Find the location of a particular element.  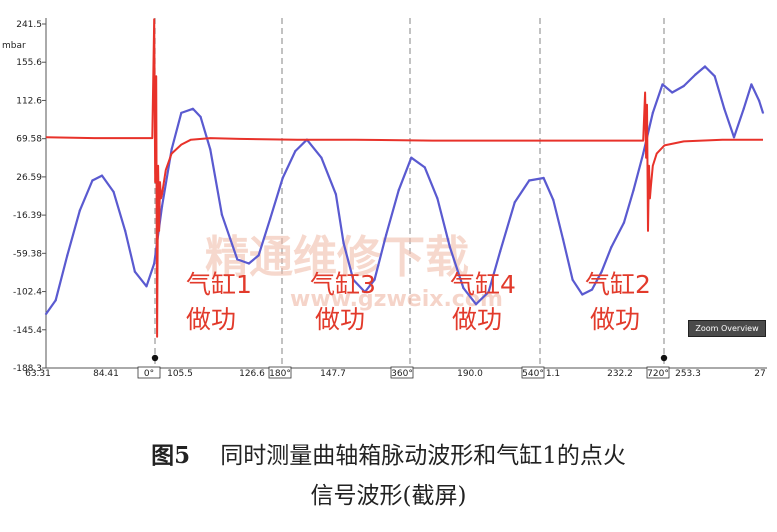

figure-caption-line1: 图5 同时测量曲轴箱脉动波形和气缸1的点火 is located at coordinates (388, 453).